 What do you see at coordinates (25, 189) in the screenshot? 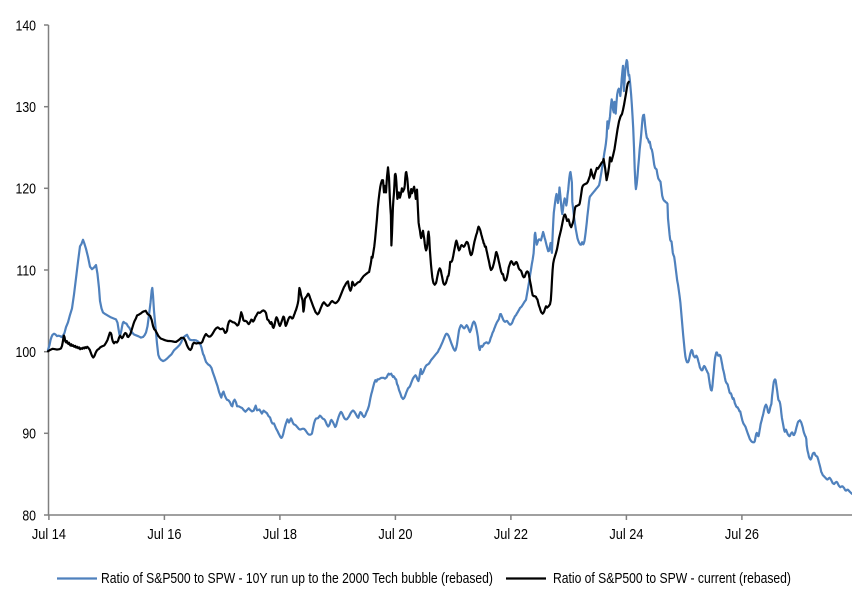
I see `svg-text: 120` at bounding box center [25, 189].